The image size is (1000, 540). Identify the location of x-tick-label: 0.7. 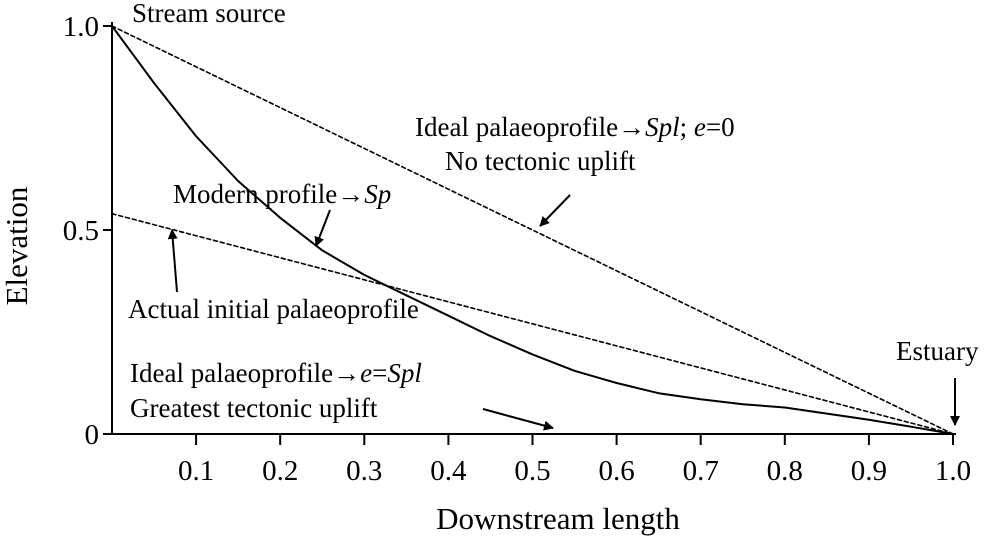
(701, 471).